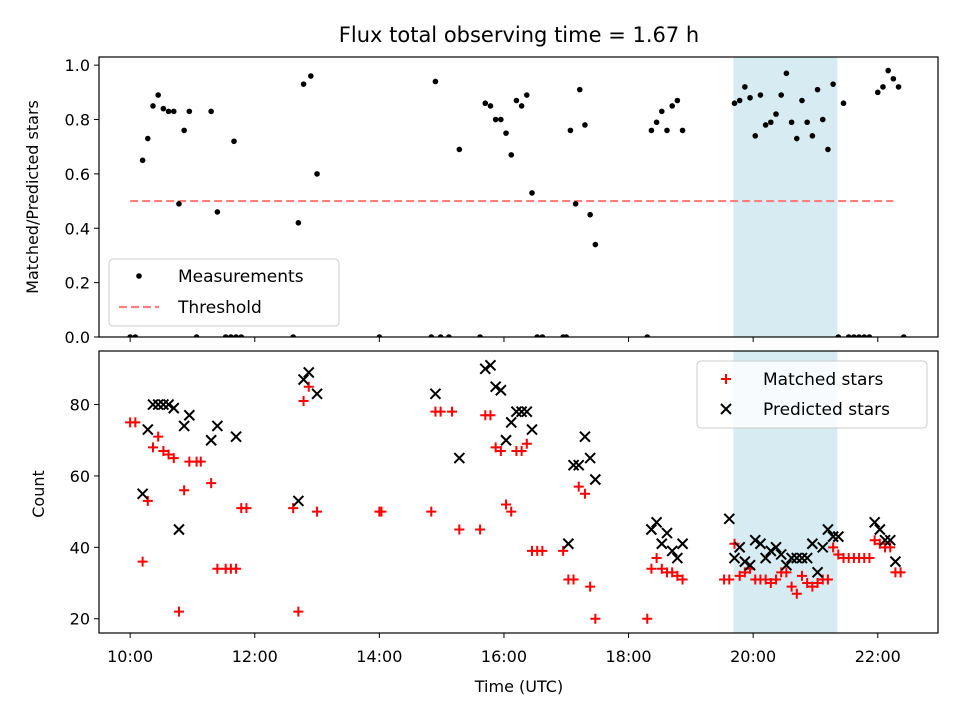 The width and height of the screenshot is (960, 725). What do you see at coordinates (519, 35) in the screenshot?
I see `chart-title: Flux total observing time = 1.67 h` at bounding box center [519, 35].